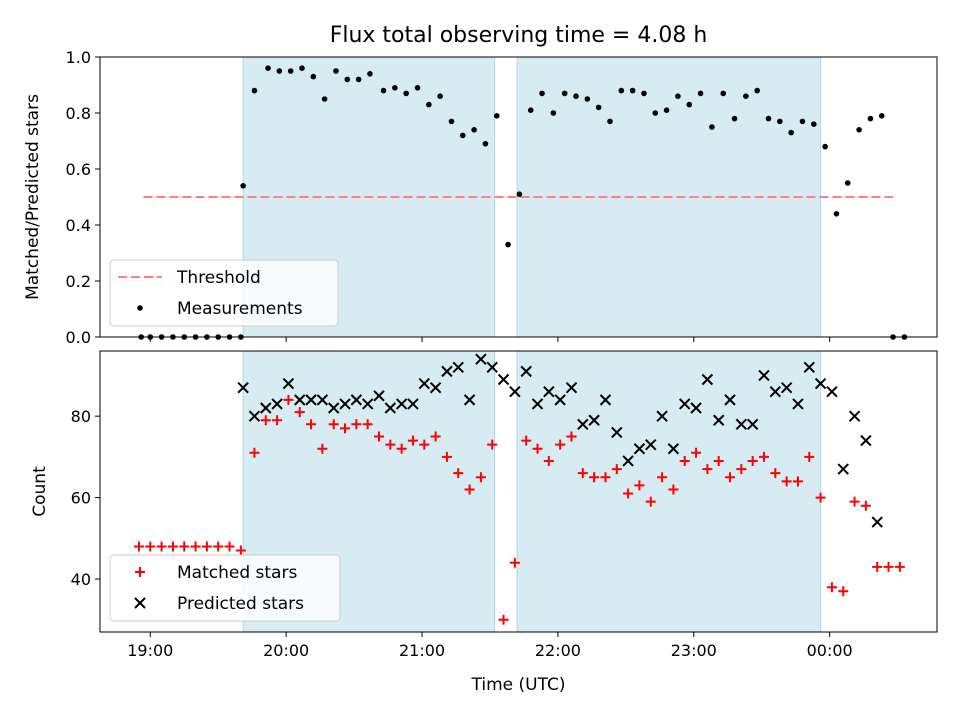 The height and width of the screenshot is (720, 960). What do you see at coordinates (140, 308) in the screenshot?
I see `legend-measurement-swatch` at bounding box center [140, 308].